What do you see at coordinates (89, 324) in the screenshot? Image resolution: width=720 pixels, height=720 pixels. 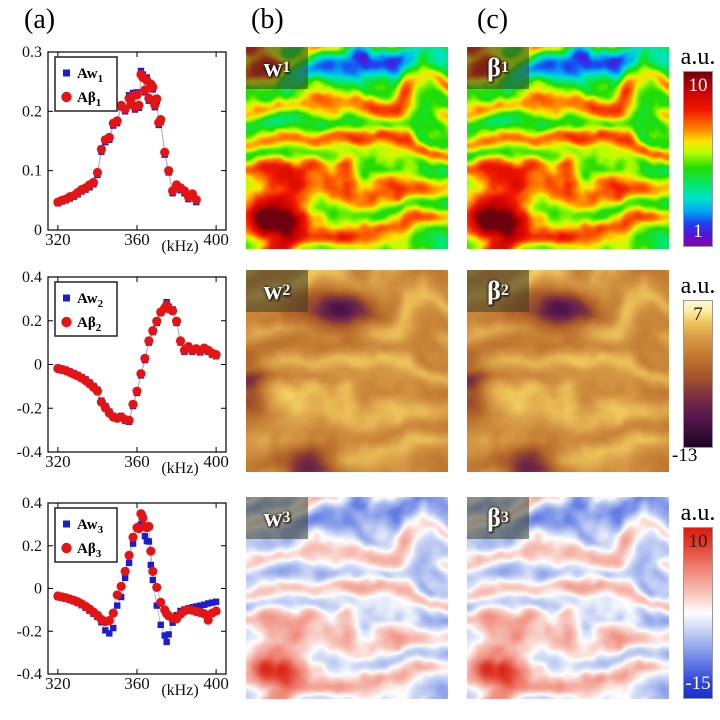 I see `legend-label: Aβ2` at bounding box center [89, 324].